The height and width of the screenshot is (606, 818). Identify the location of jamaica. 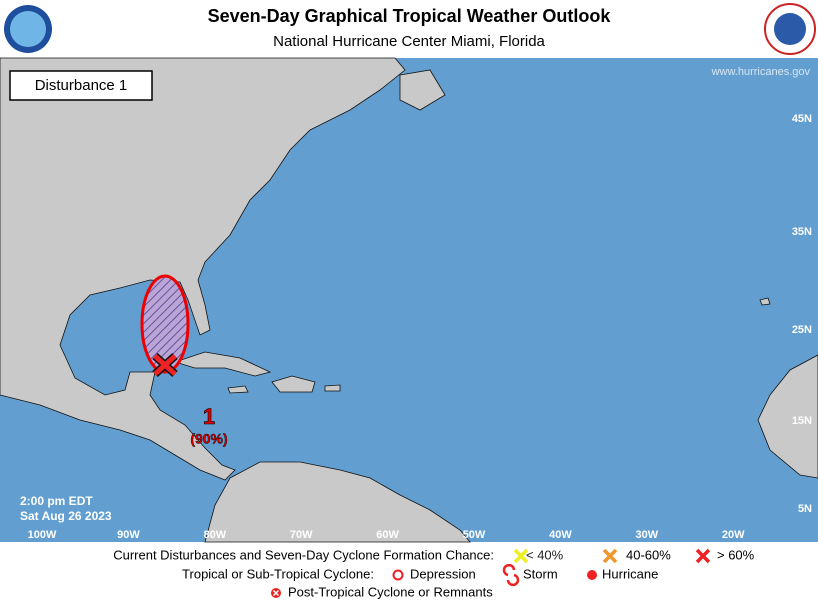
(238, 389).